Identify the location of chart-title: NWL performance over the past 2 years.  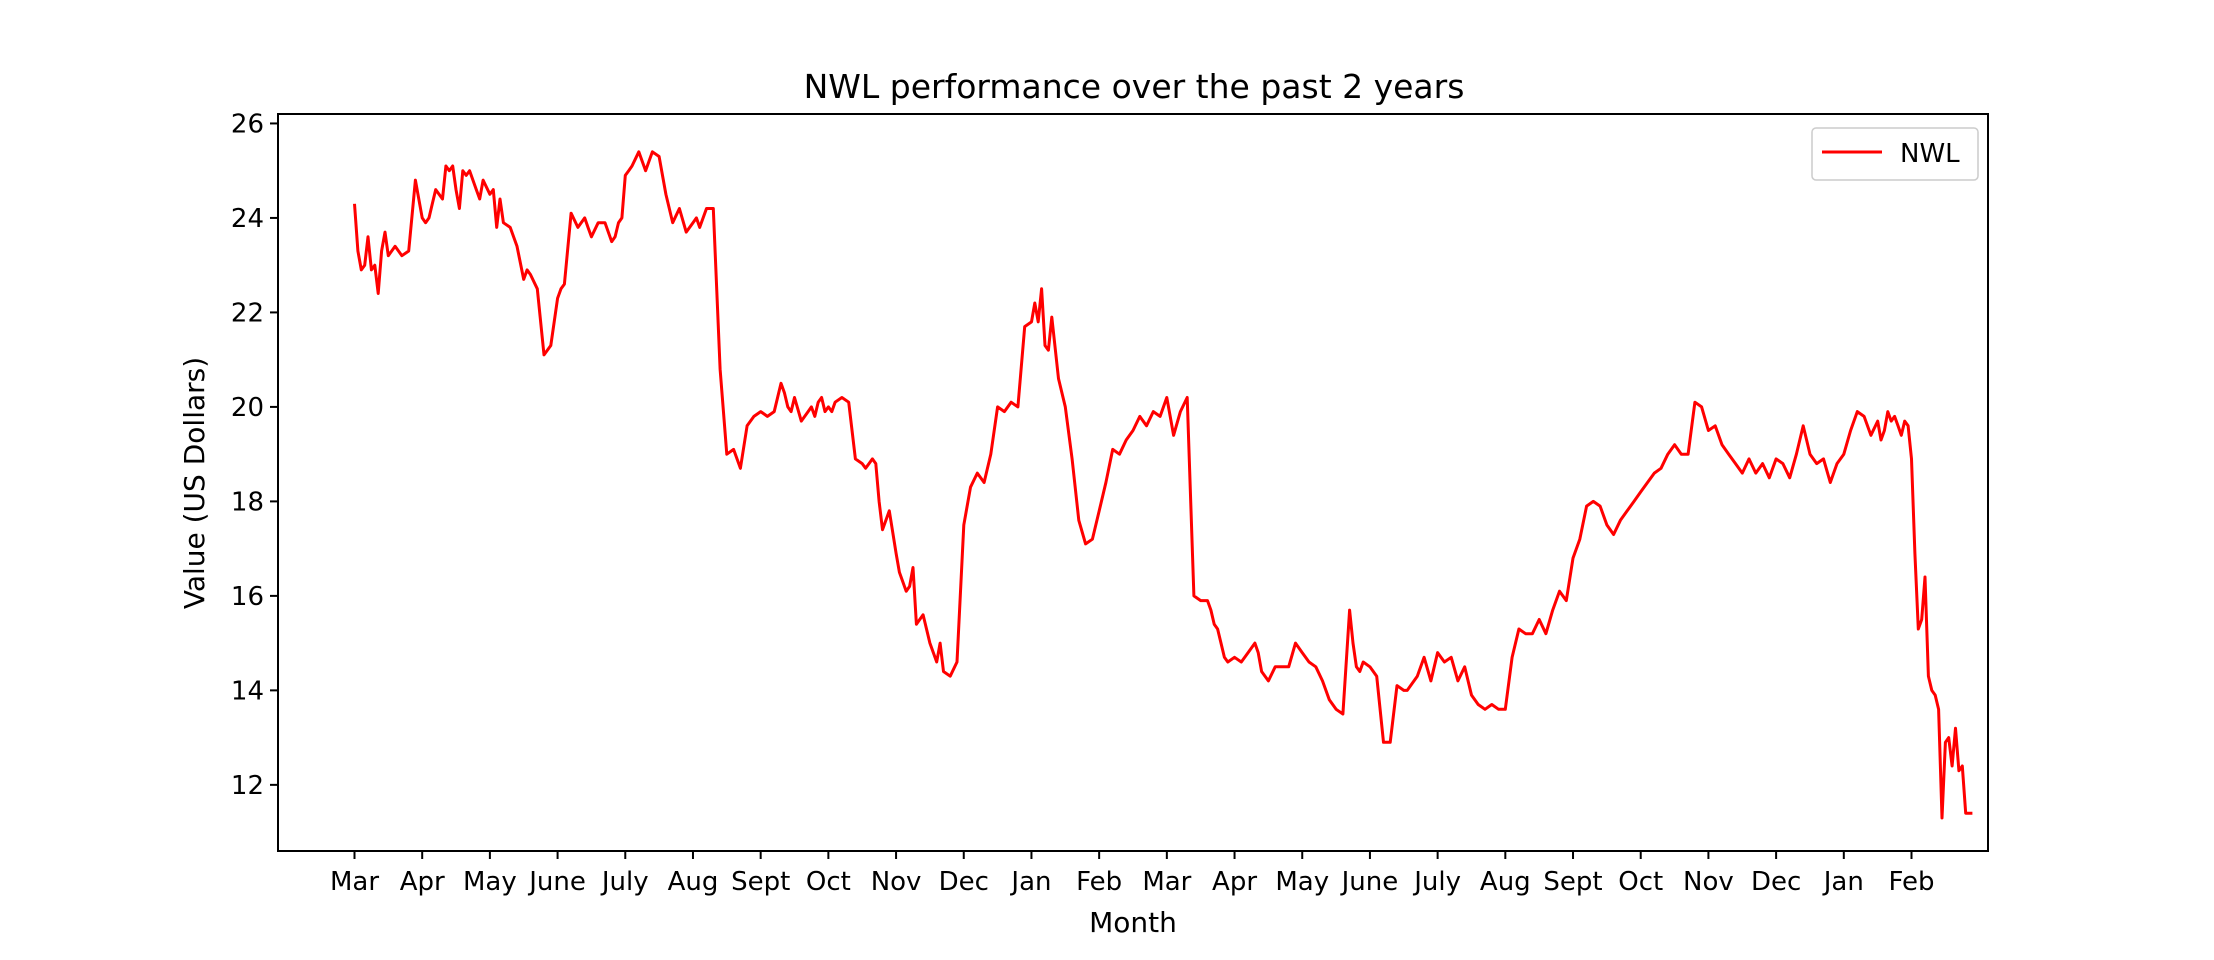
(1134, 86).